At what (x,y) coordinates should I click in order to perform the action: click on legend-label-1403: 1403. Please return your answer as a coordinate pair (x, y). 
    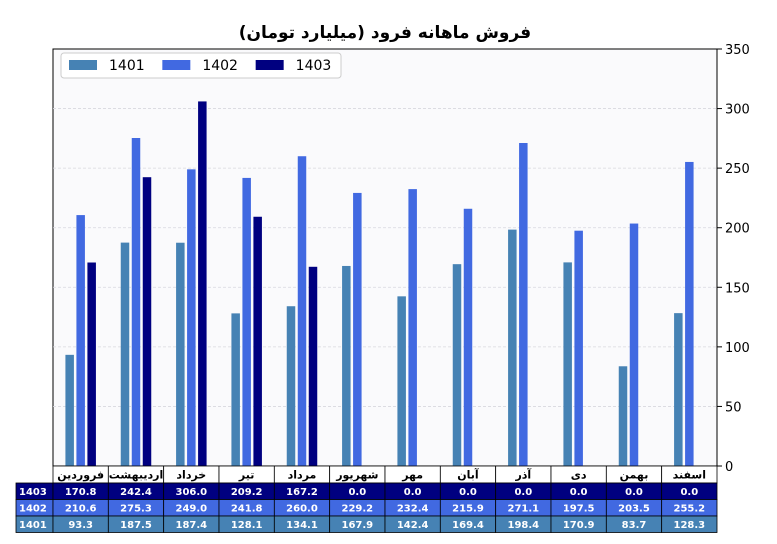
    Looking at the image, I should click on (314, 66).